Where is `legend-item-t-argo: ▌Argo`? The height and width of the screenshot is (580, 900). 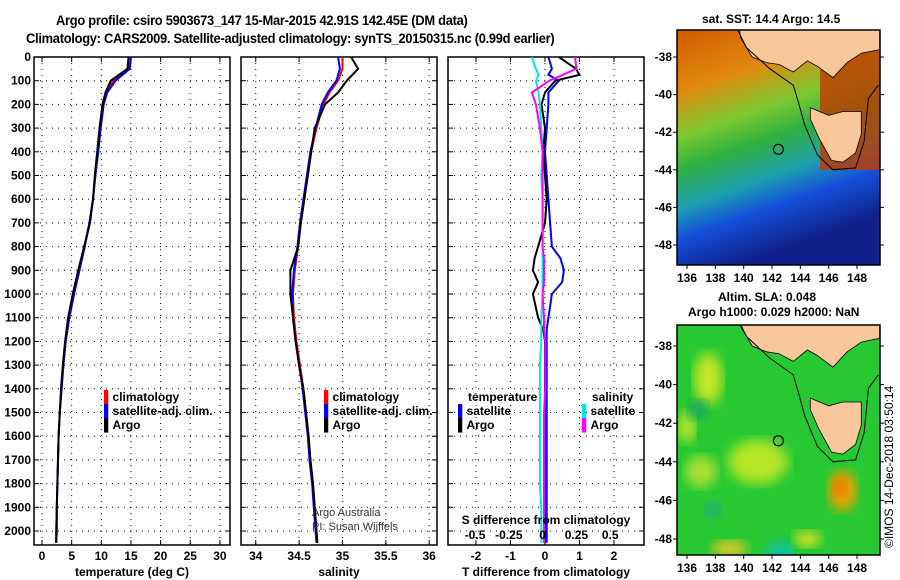 legend-item-t-argo: ▌Argo is located at coordinates (476, 425).